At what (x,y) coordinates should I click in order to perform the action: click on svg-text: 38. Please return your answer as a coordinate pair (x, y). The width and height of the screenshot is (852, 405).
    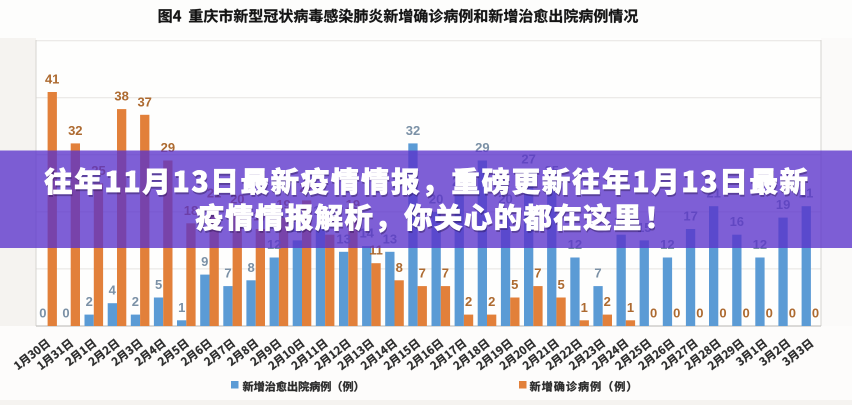
    Looking at the image, I should click on (121, 96).